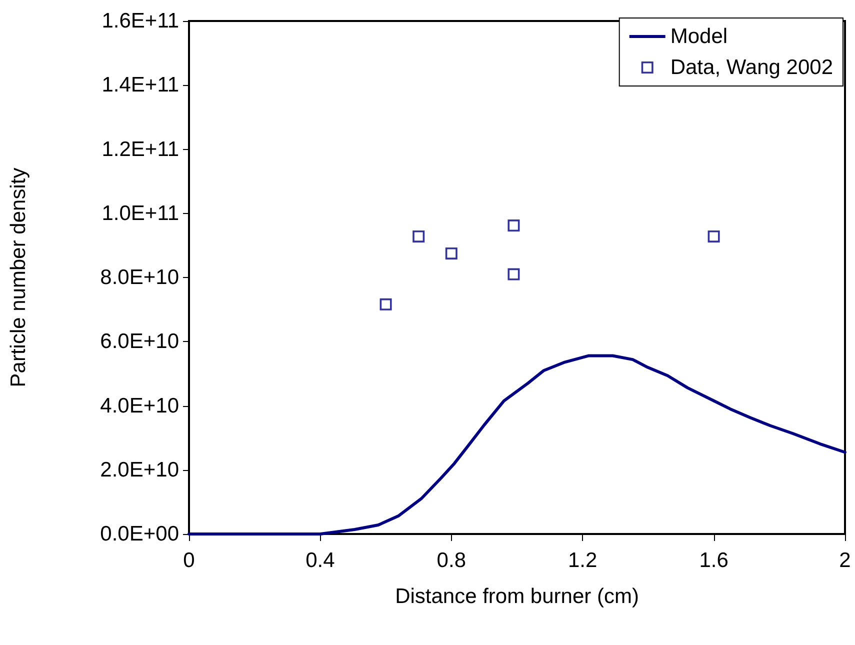  What do you see at coordinates (139, 534) in the screenshot?
I see `y-tick-label: 0.0E+00` at bounding box center [139, 534].